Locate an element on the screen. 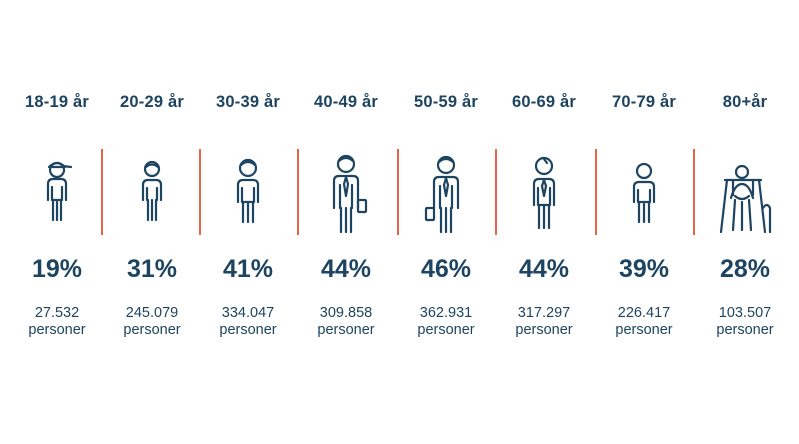  person-count: 27.532 personer is located at coordinates (57, 322).